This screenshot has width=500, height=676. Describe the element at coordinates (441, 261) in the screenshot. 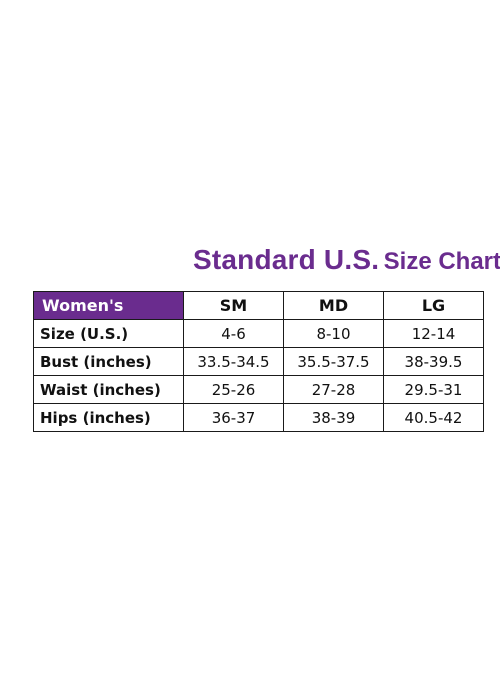

I see `chart-title-sub: Size Chart` at that location.